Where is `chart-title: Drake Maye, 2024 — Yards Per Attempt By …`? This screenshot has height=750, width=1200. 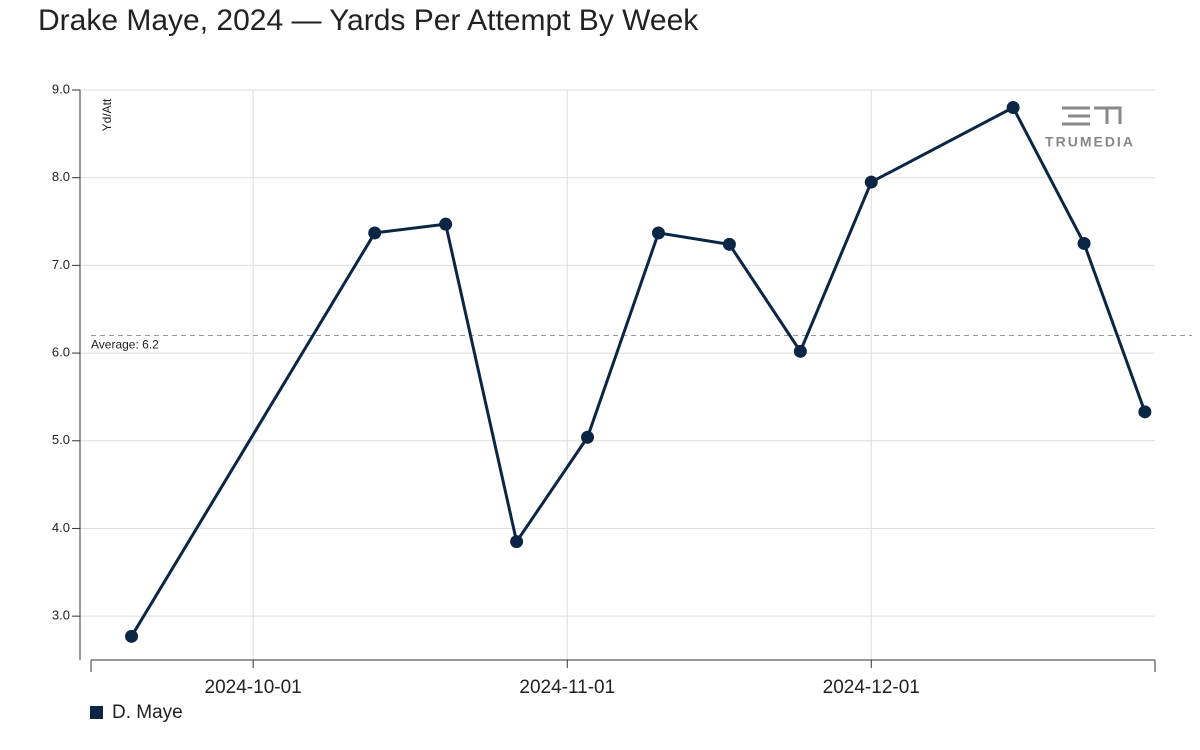
chart-title: Drake Maye, 2024 — Yards Per Attempt By … is located at coordinates (368, 20).